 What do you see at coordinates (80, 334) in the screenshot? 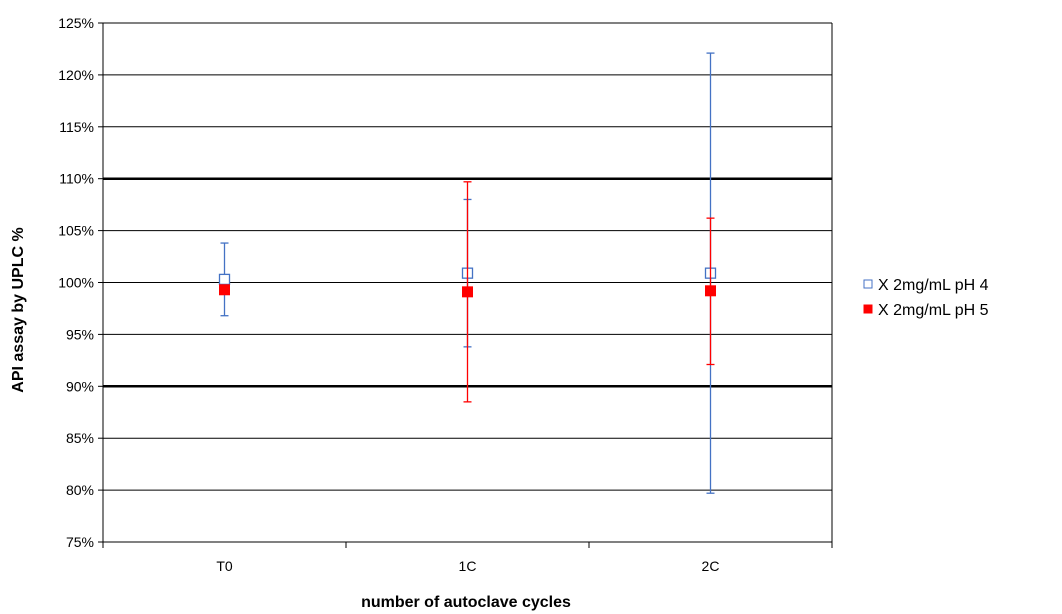
I see `y-tick-label: 95%` at bounding box center [80, 334].